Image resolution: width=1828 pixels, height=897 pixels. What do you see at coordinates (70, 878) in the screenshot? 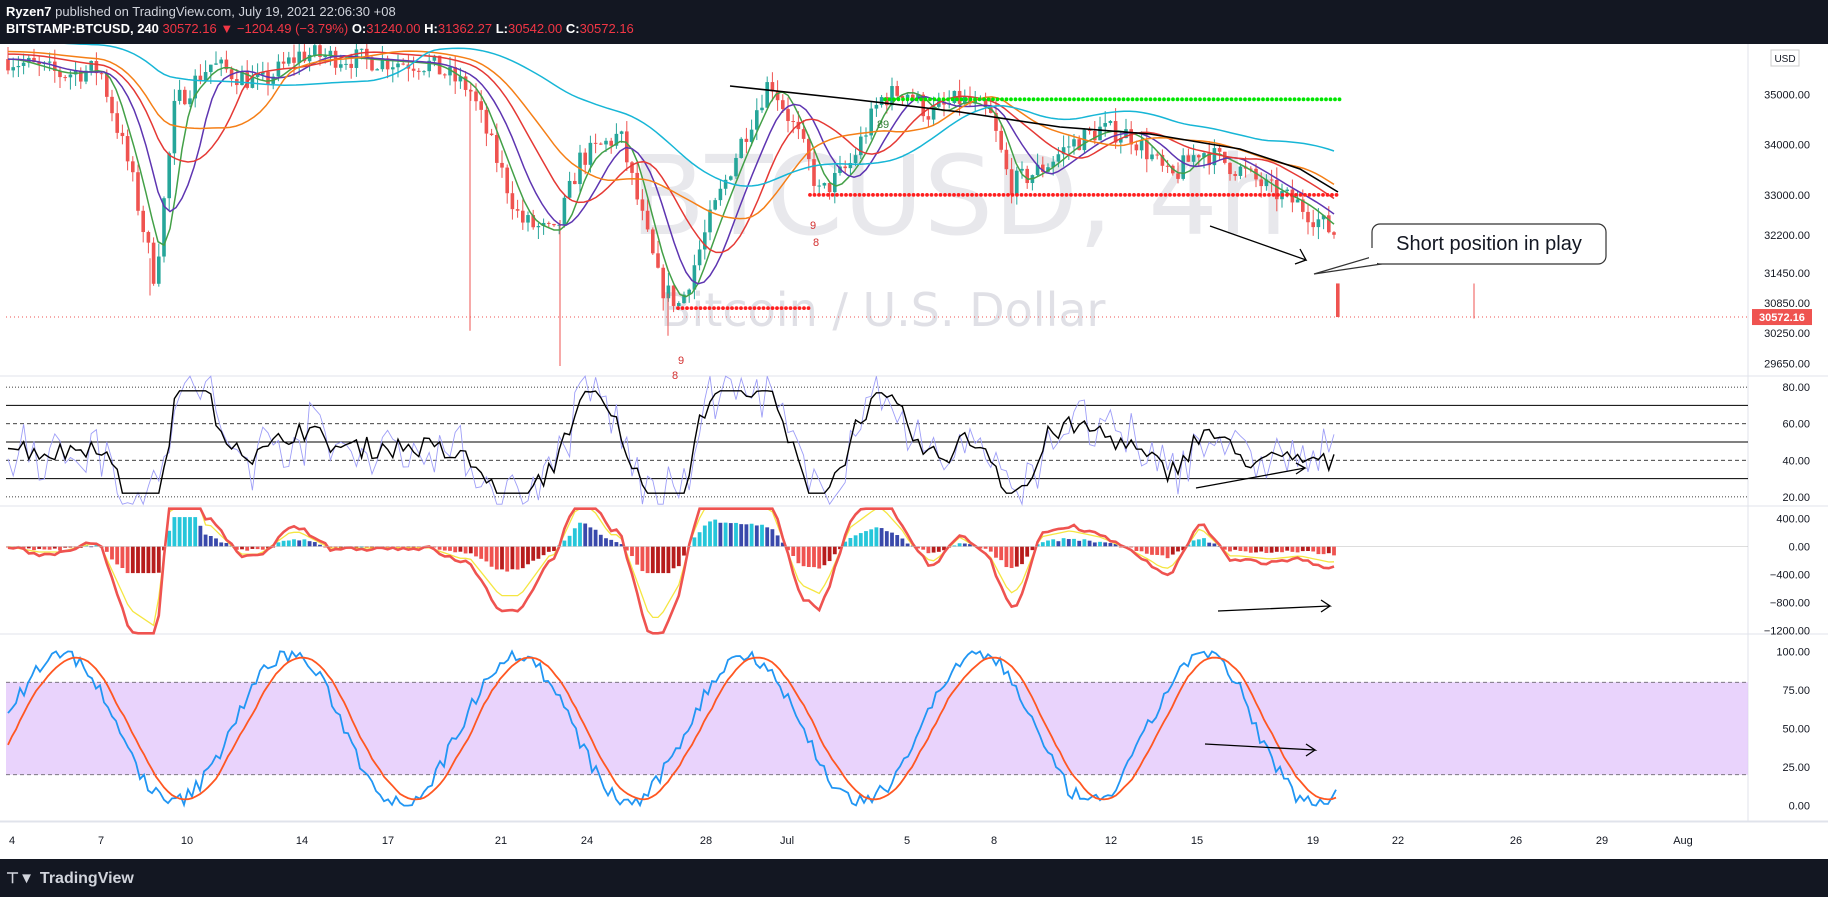
I see `tradingview-logo: ⊤▼ TradingView` at bounding box center [70, 878].